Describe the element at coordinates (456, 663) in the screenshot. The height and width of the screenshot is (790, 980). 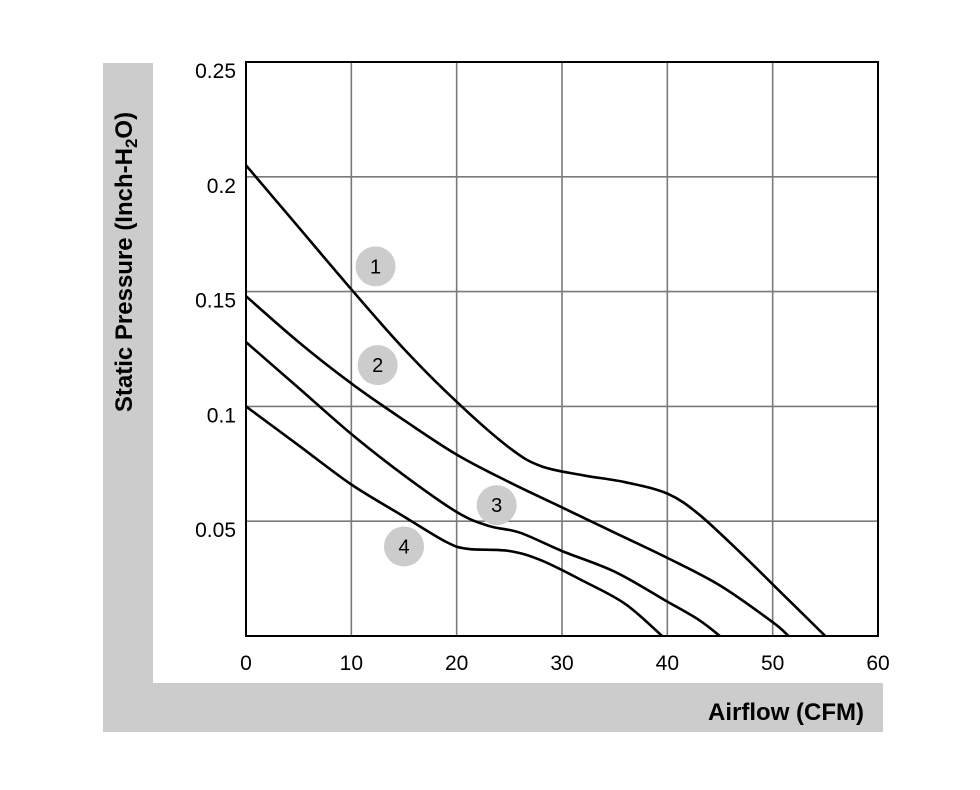
I see `x-tick-label: 20` at that location.